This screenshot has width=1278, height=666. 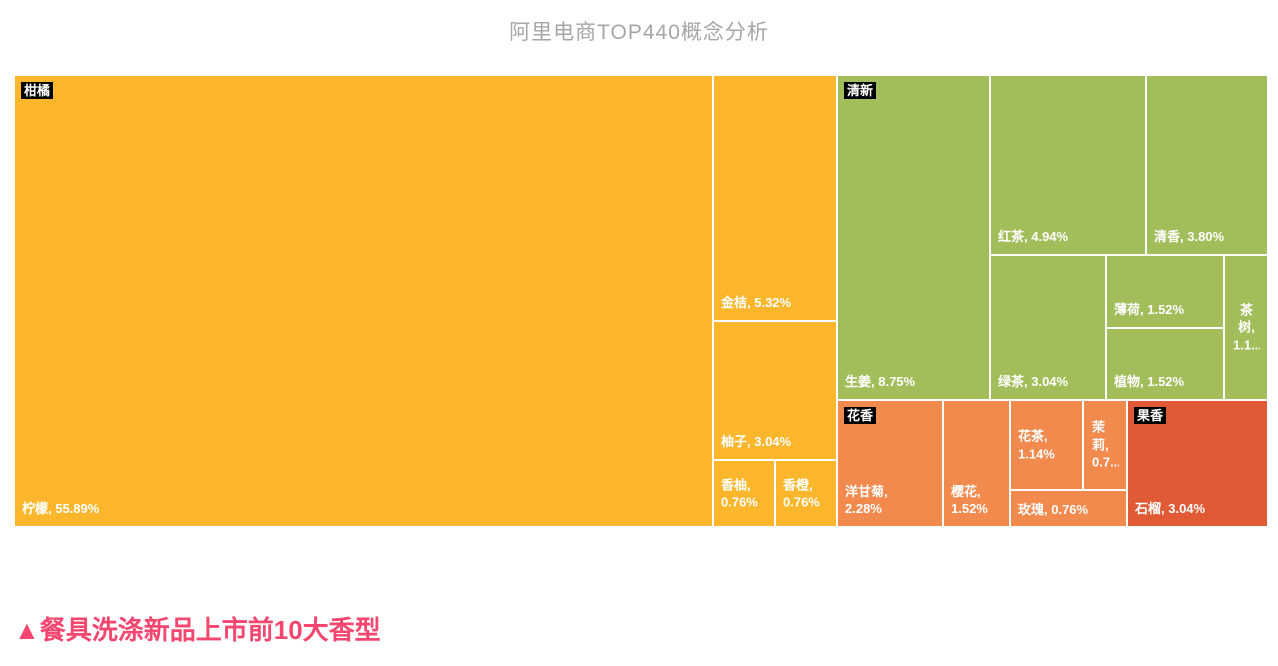 What do you see at coordinates (890, 463) in the screenshot?
I see `treemap-cell-chamomile: 花香 洋甘菊, 2.28%` at bounding box center [890, 463].